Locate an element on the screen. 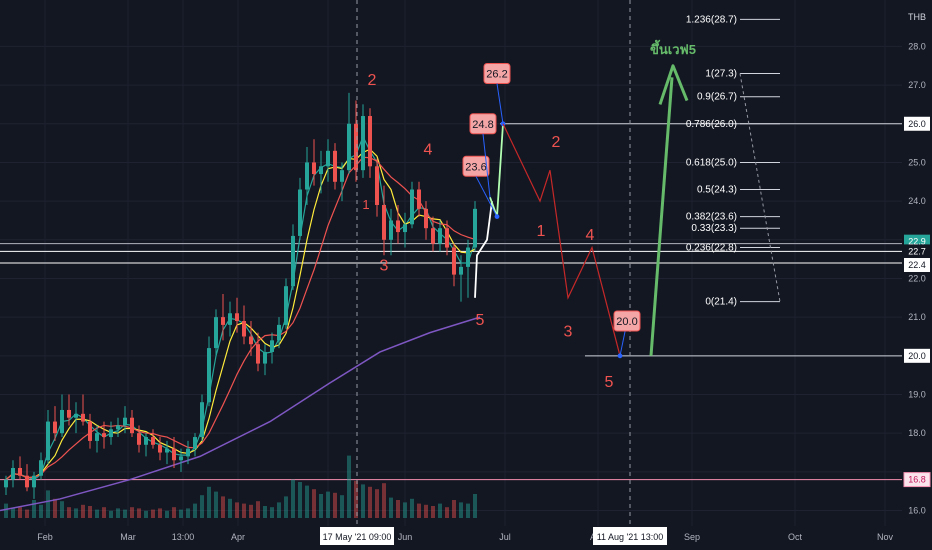 Image resolution: width=932 pixels, height=550 pixels. bullish-arrow is located at coordinates (661, 216).